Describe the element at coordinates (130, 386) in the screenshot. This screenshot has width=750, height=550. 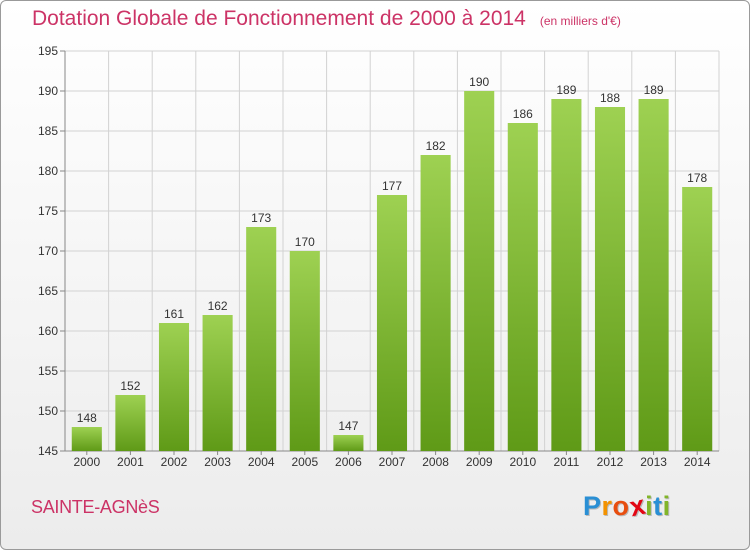
I see `data-label: 152` at that location.